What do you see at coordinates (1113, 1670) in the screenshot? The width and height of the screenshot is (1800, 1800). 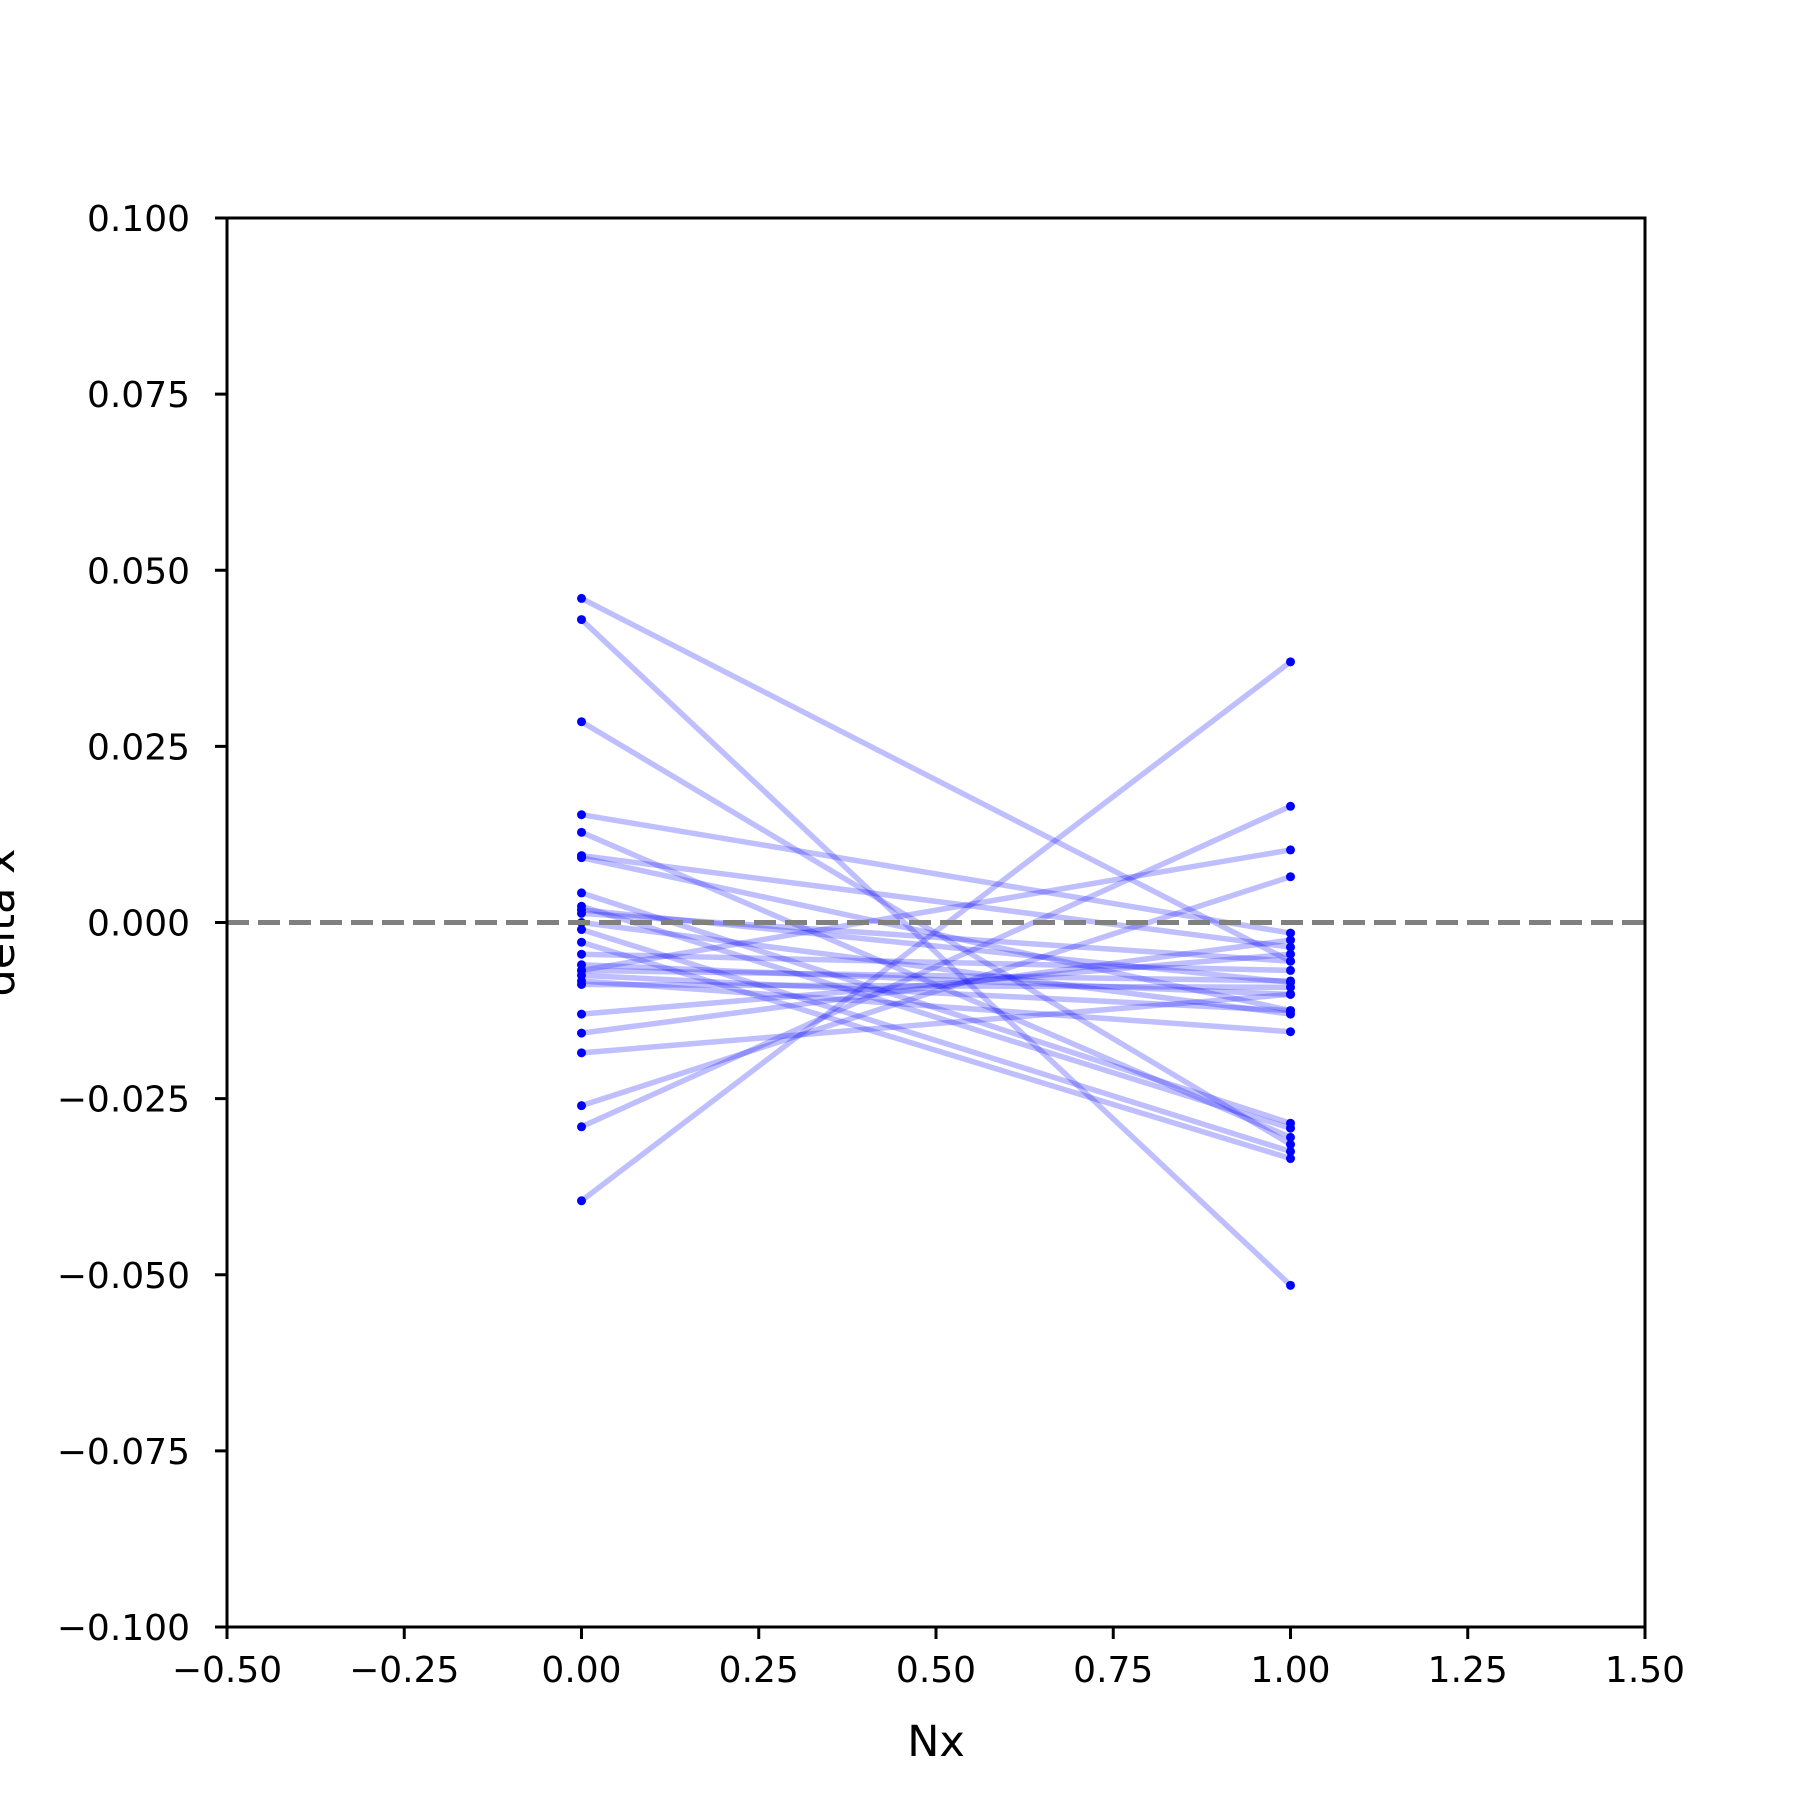 I see `x-tick-label: 0.75` at bounding box center [1113, 1670].